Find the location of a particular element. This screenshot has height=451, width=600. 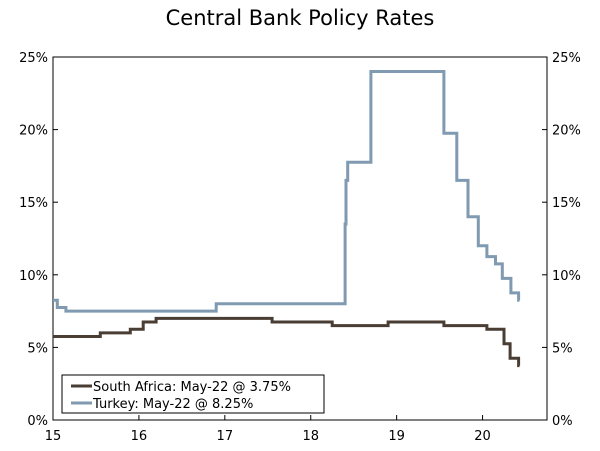

y-tick-label-left: 25% is located at coordinates (33, 58).